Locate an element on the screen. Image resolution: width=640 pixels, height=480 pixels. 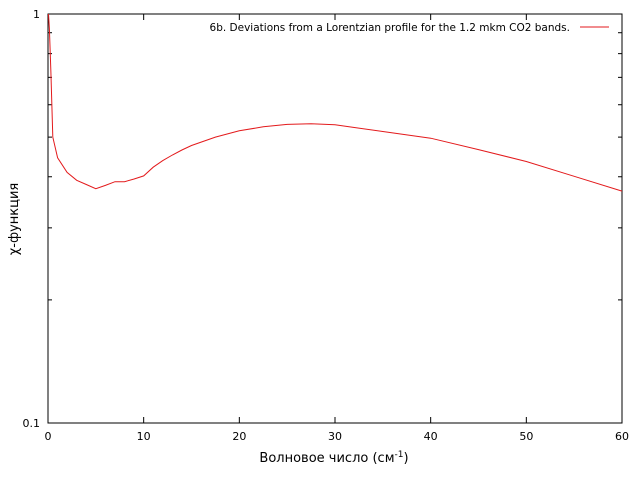
y-axis-label: χ-функция is located at coordinates (14, 219).